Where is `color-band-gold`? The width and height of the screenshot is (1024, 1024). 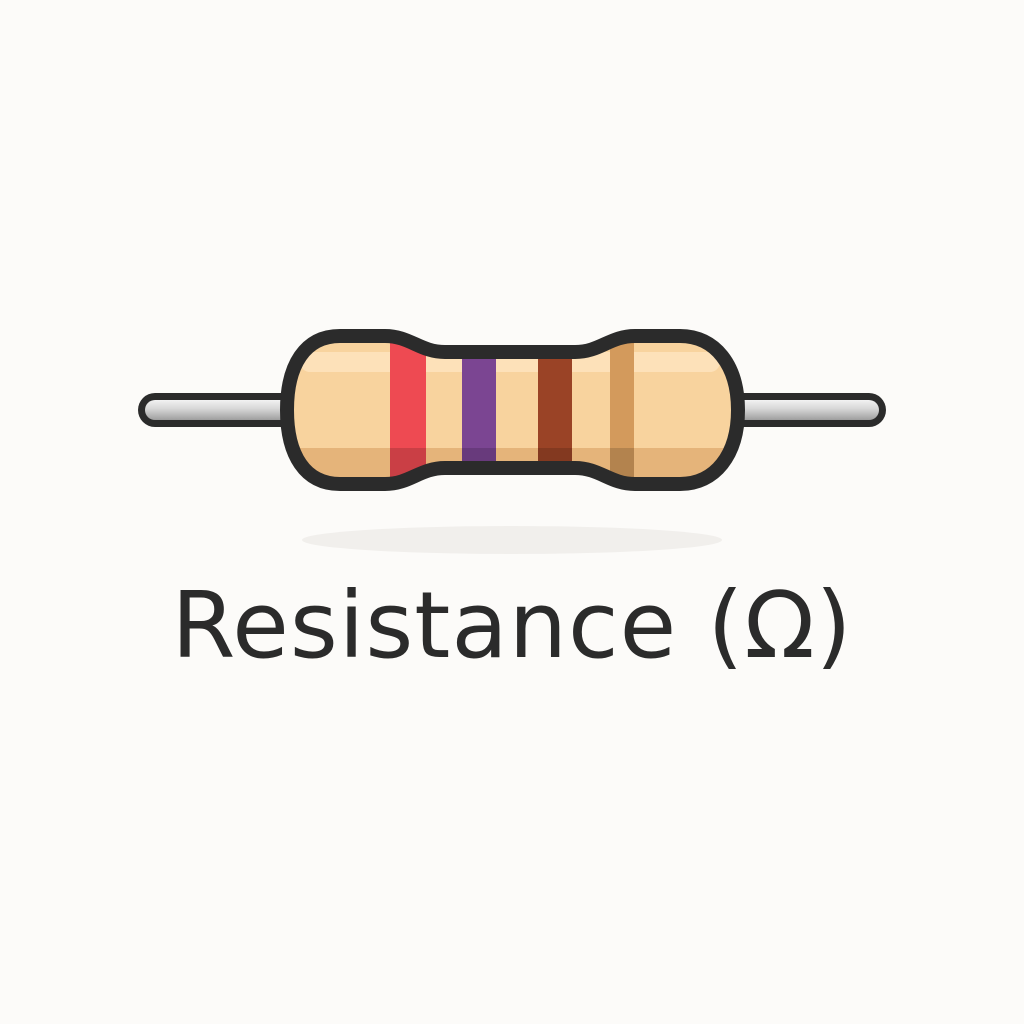
color-band-gold is located at coordinates (622, 410).